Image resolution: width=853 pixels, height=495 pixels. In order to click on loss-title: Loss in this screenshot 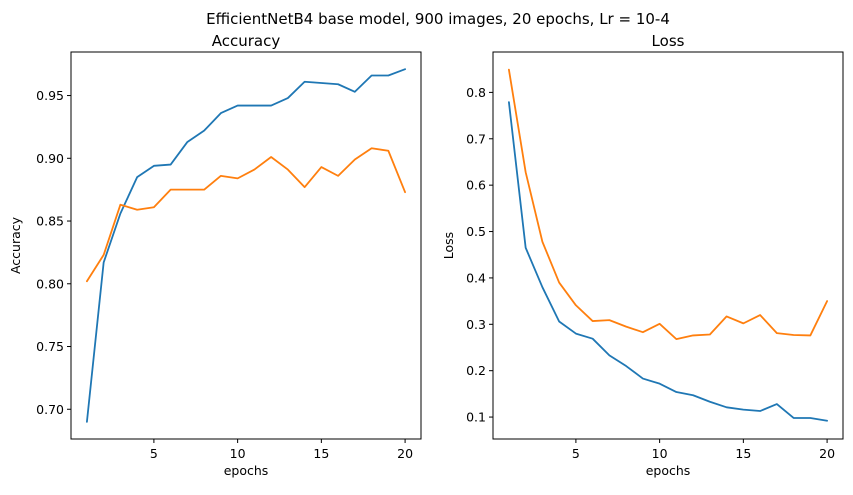, I will do `click(668, 41)`.